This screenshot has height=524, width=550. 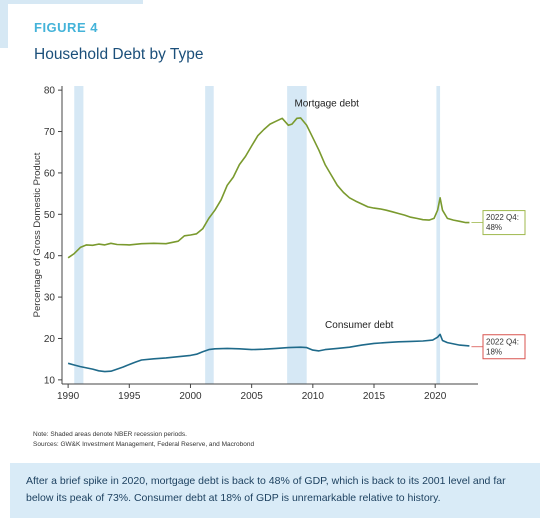 I want to click on x-tick-label: 2020, so click(x=435, y=396).